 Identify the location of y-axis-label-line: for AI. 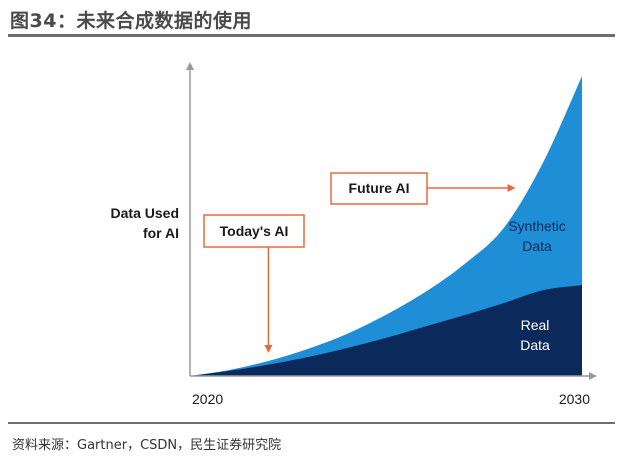
(161, 233).